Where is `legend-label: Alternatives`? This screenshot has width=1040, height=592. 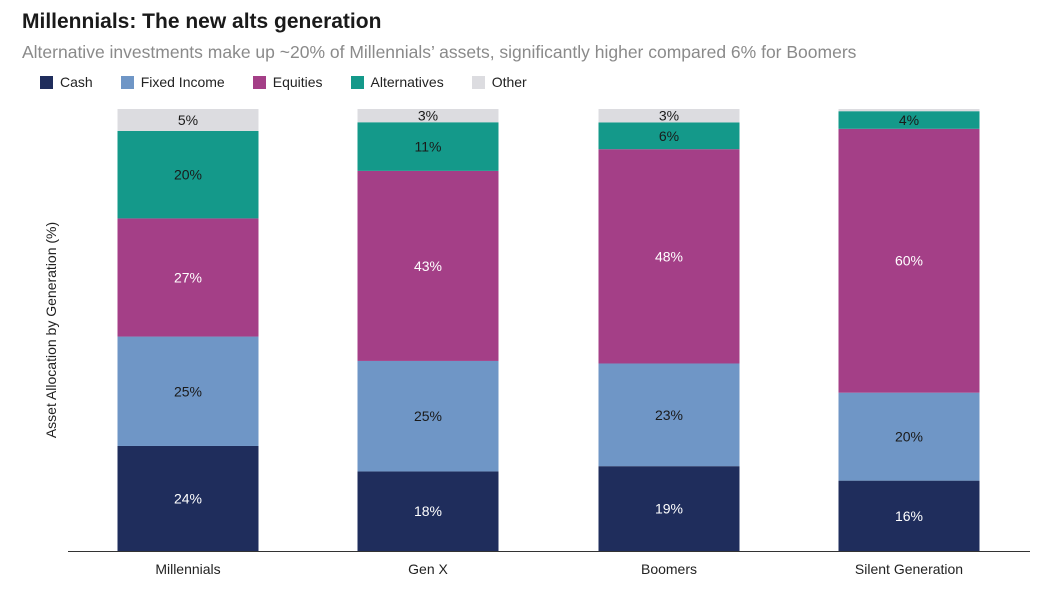 legend-label: Alternatives is located at coordinates (407, 82).